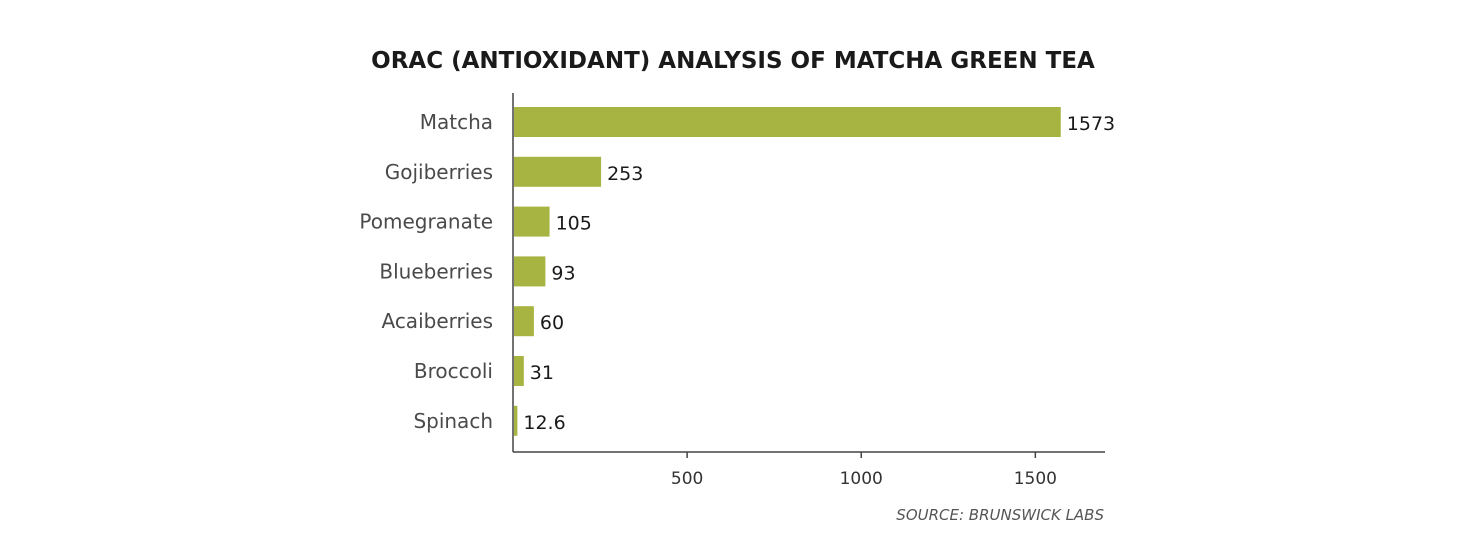  I want to click on value-label-pomegranate: 105, so click(574, 224).